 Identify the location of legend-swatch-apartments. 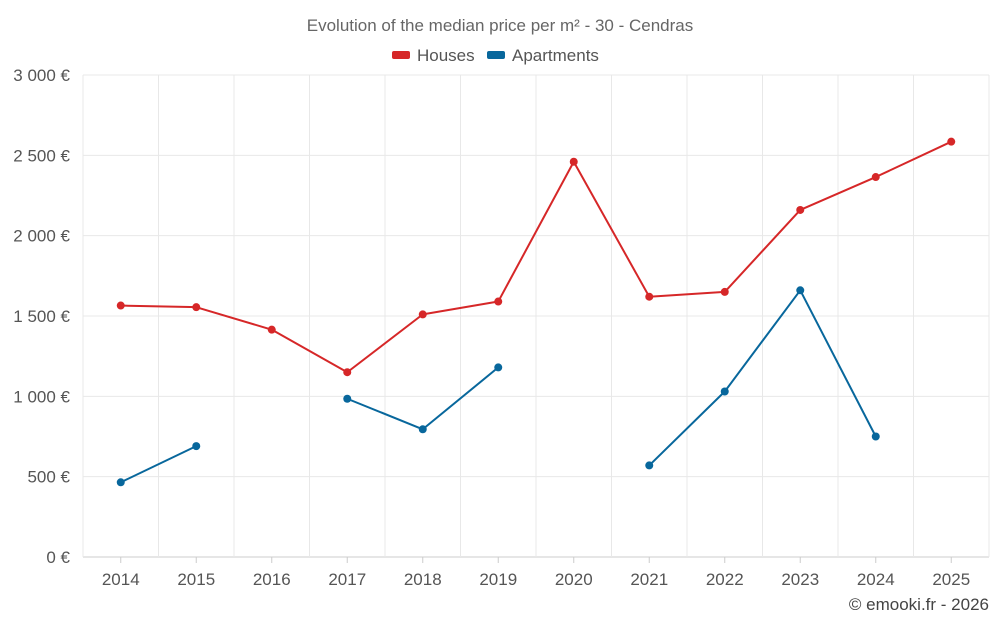
(496, 55).